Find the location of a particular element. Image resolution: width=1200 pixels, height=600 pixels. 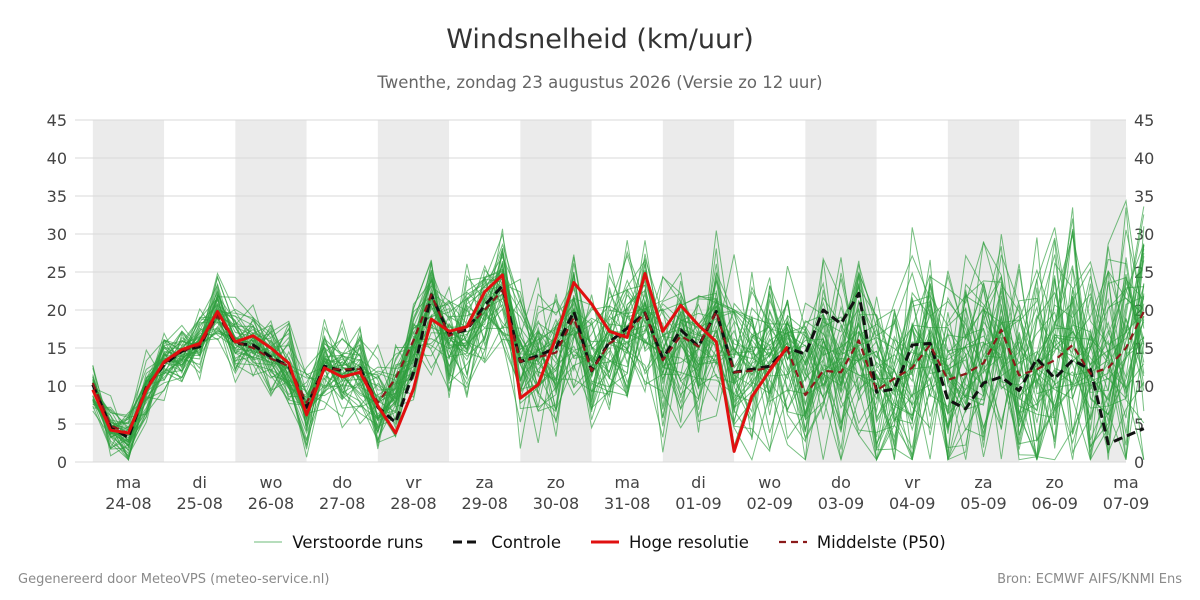

legend-swatch-ensemble is located at coordinates (268, 542).